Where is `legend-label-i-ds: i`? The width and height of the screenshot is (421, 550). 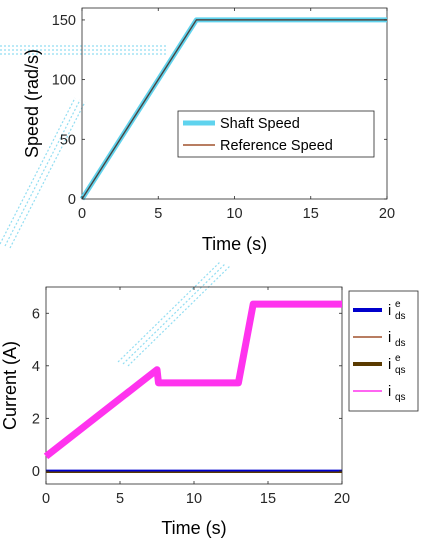
legend-label-i-ds: i is located at coordinates (389, 338).